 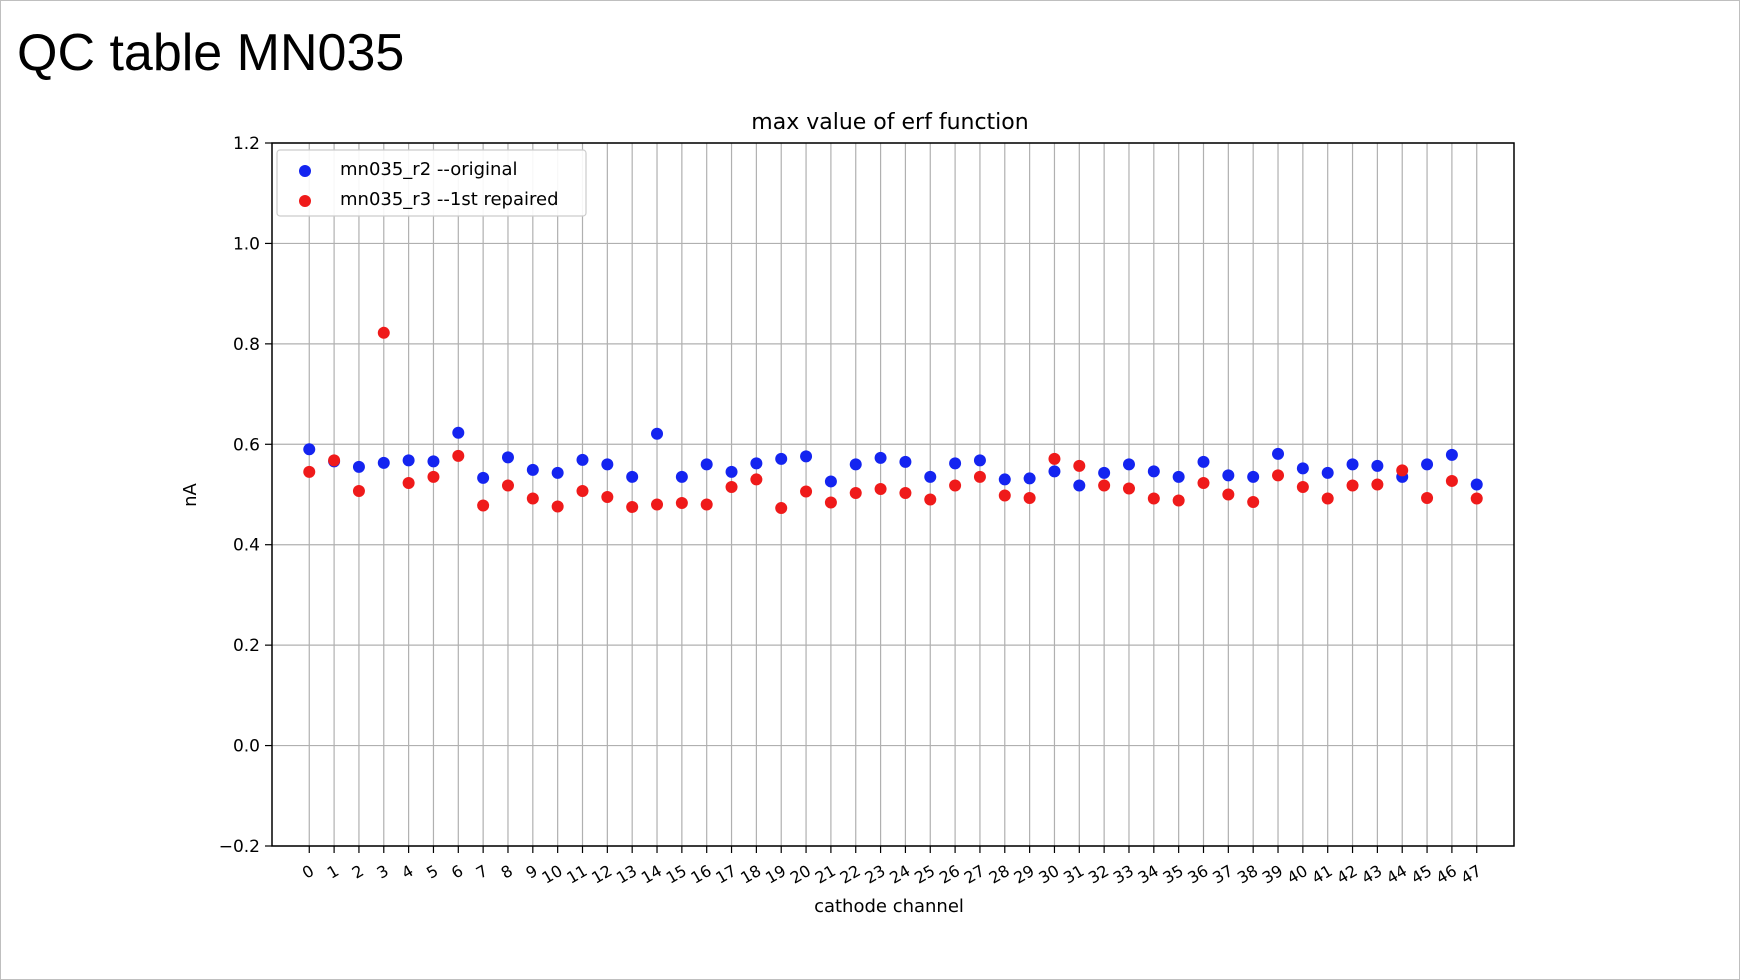 What do you see at coordinates (1346, 874) in the screenshot?
I see `x-tick-label: 42` at bounding box center [1346, 874].